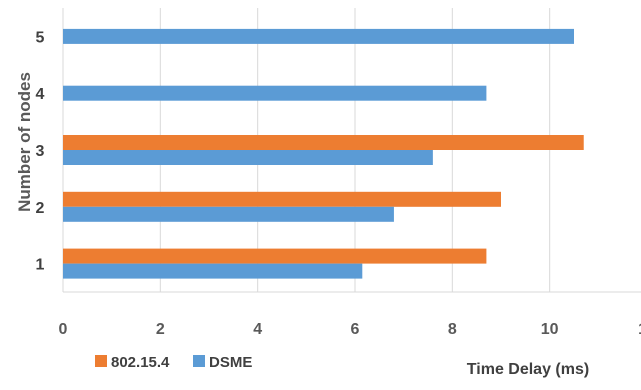  What do you see at coordinates (24, 142) in the screenshot?
I see `y-axis-title: Number of nodes` at bounding box center [24, 142].